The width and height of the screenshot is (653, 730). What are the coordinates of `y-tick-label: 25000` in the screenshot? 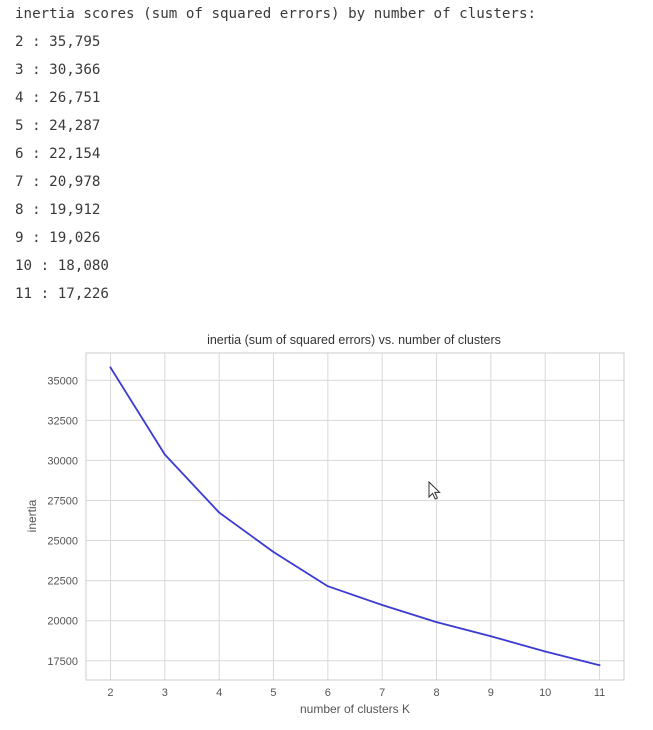 It's located at (62, 542).